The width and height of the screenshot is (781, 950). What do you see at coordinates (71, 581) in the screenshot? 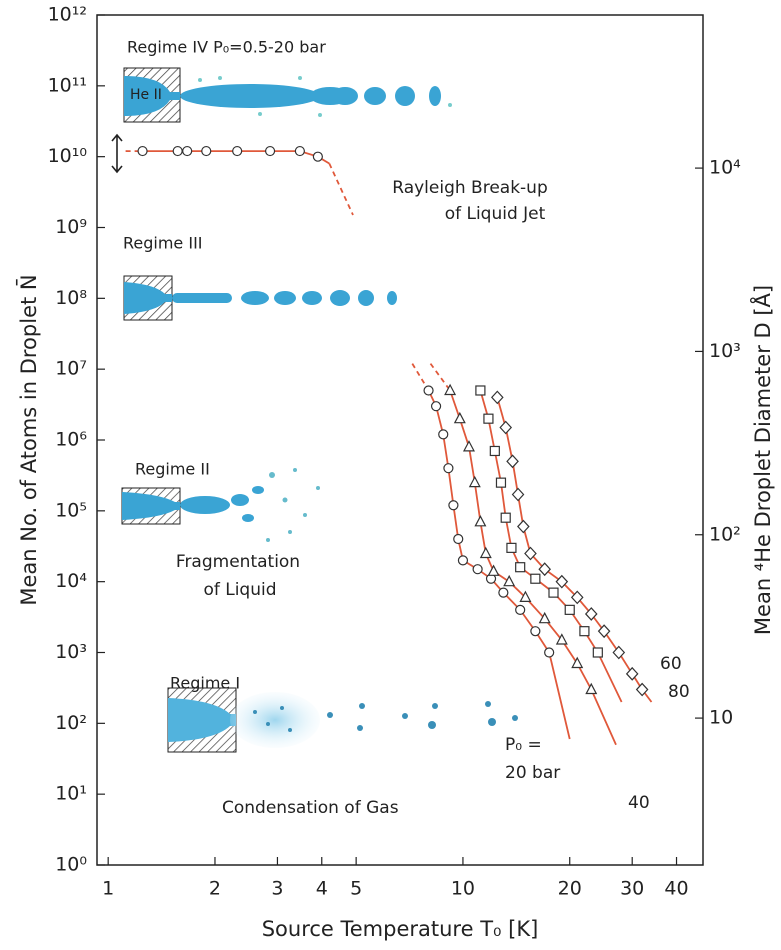
I see `y-tick-label: 10⁴` at bounding box center [71, 581].